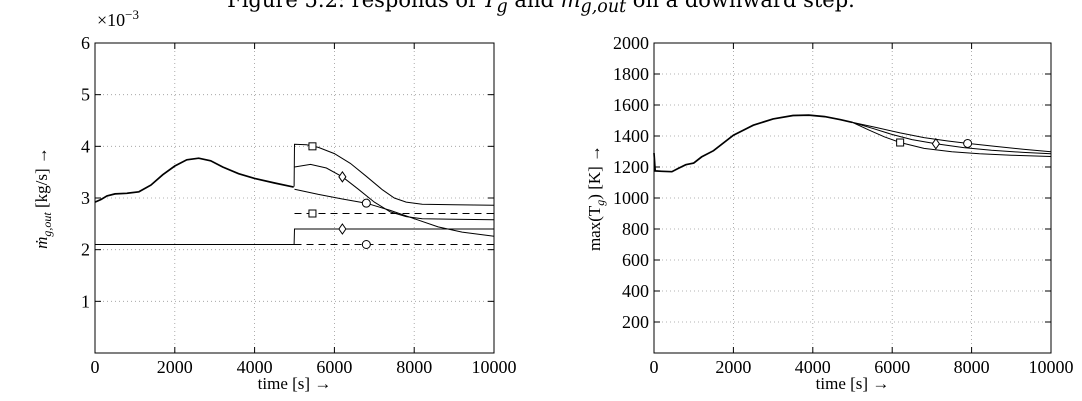 This screenshot has width=1082, height=401. What do you see at coordinates (635, 291) in the screenshot?
I see `y-tick-label: 400` at bounding box center [635, 291].